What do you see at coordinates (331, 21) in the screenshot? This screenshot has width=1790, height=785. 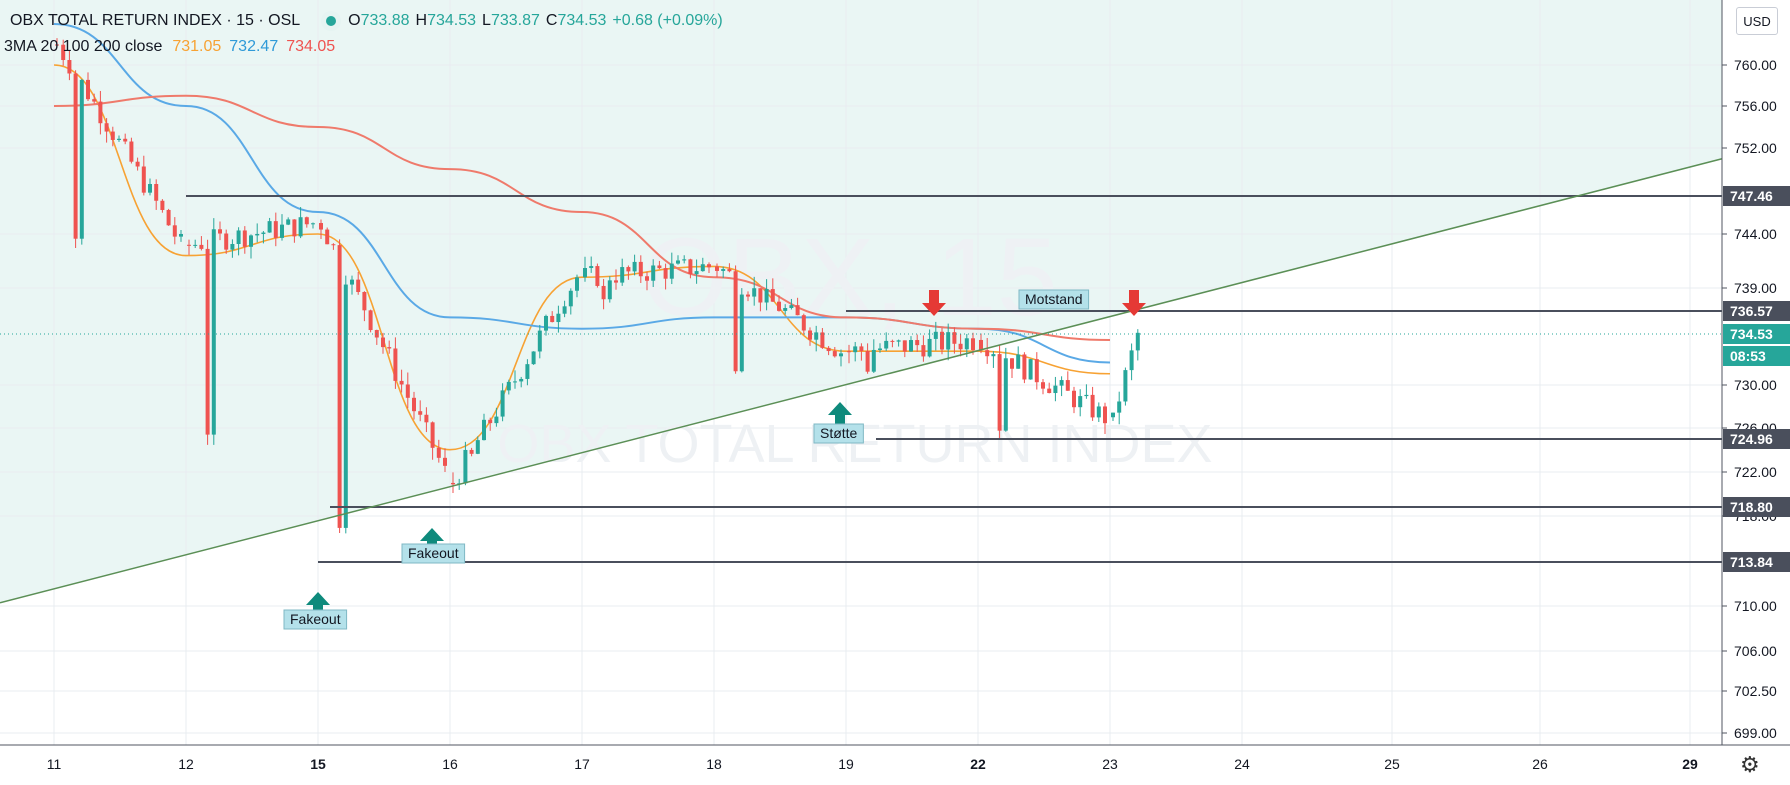 I see `market-status-icon` at bounding box center [331, 21].